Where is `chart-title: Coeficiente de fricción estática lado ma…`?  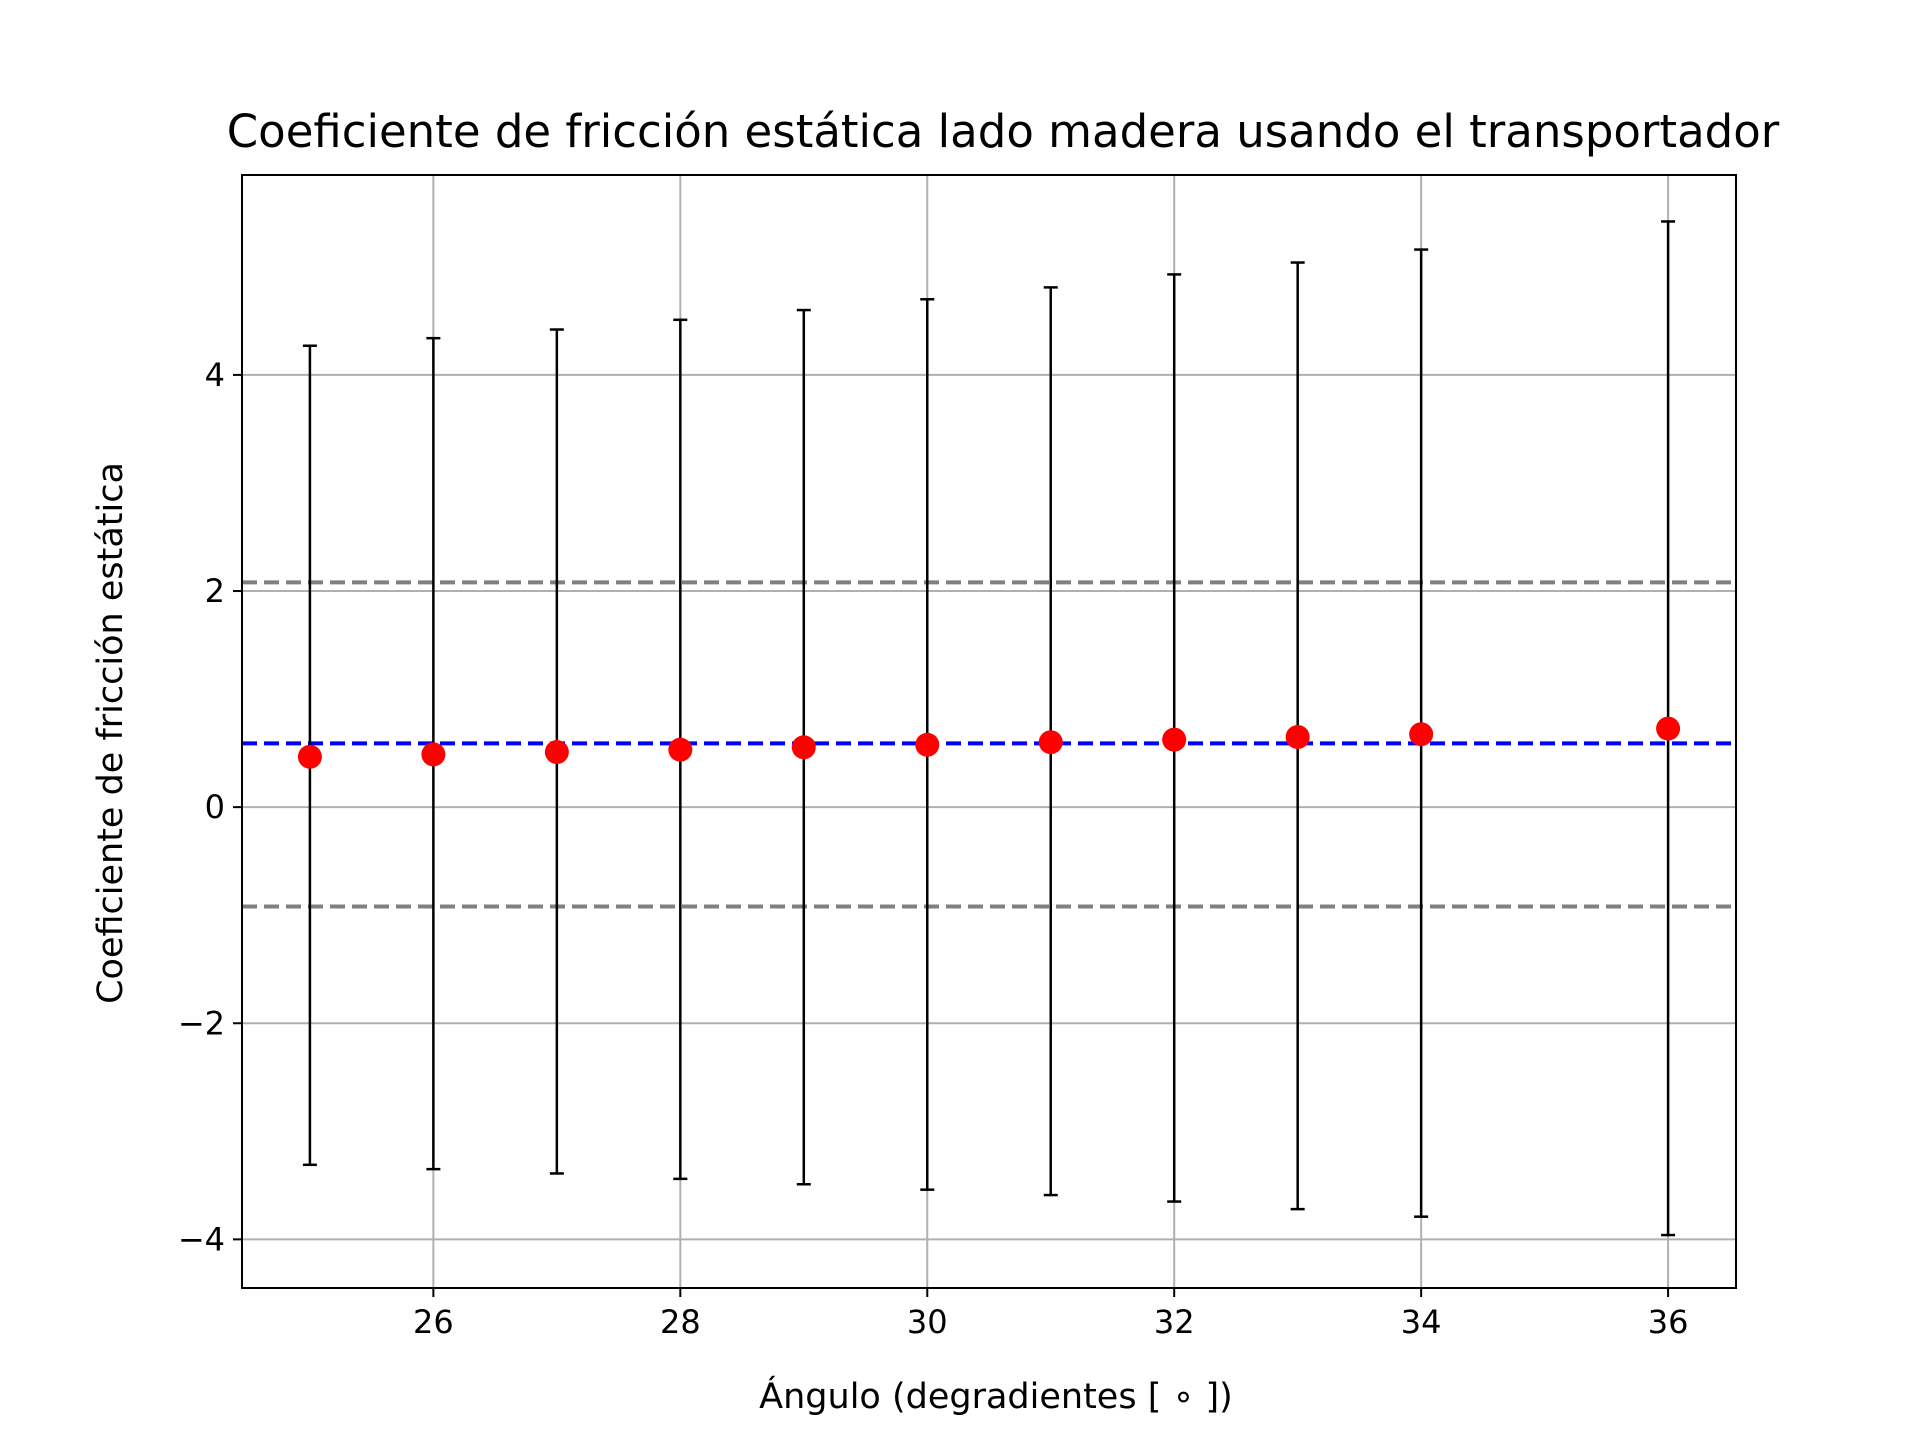
chart-title: Coeficiente de fricción estática lado ma… is located at coordinates (1003, 131).